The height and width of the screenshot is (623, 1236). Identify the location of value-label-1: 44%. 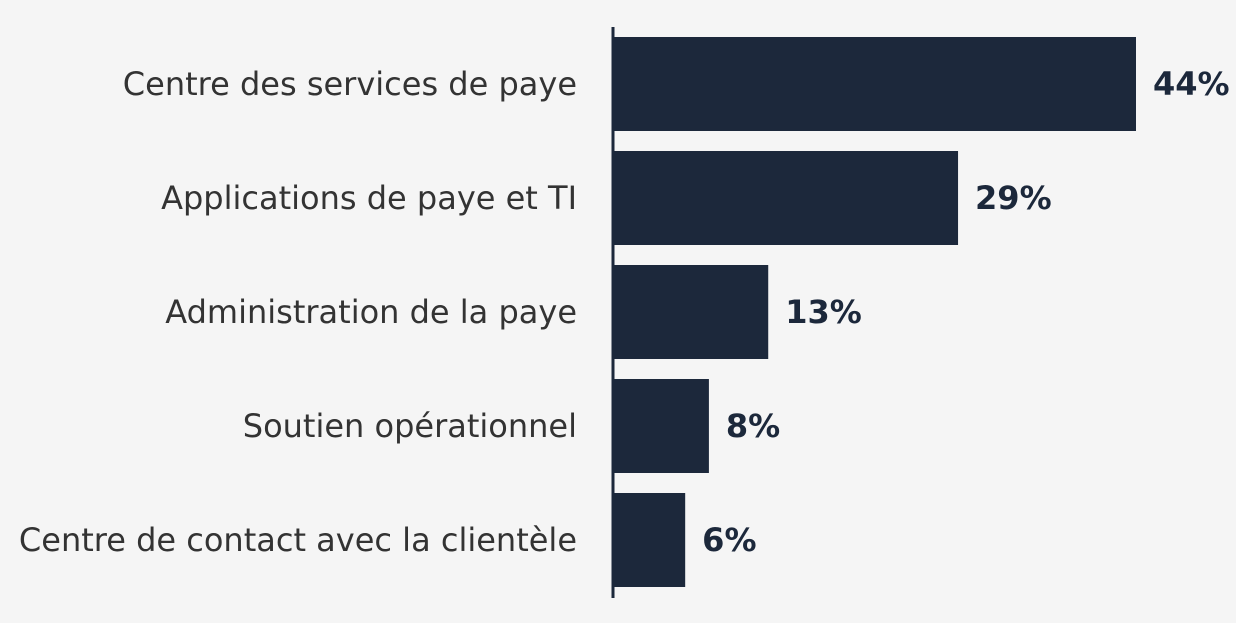
(1191, 84).